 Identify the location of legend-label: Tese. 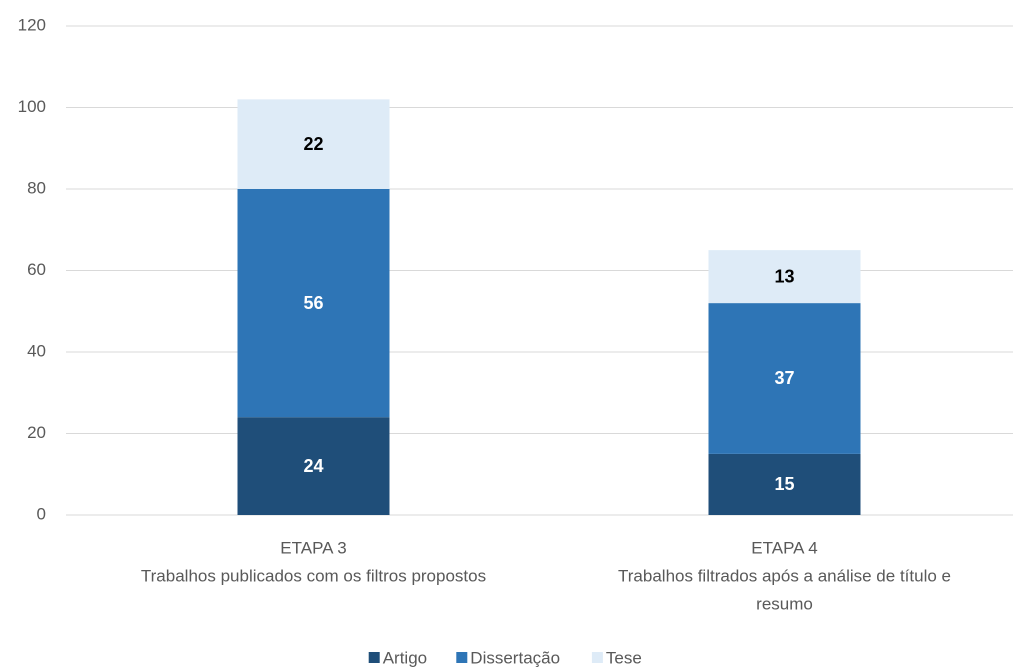
(624, 657).